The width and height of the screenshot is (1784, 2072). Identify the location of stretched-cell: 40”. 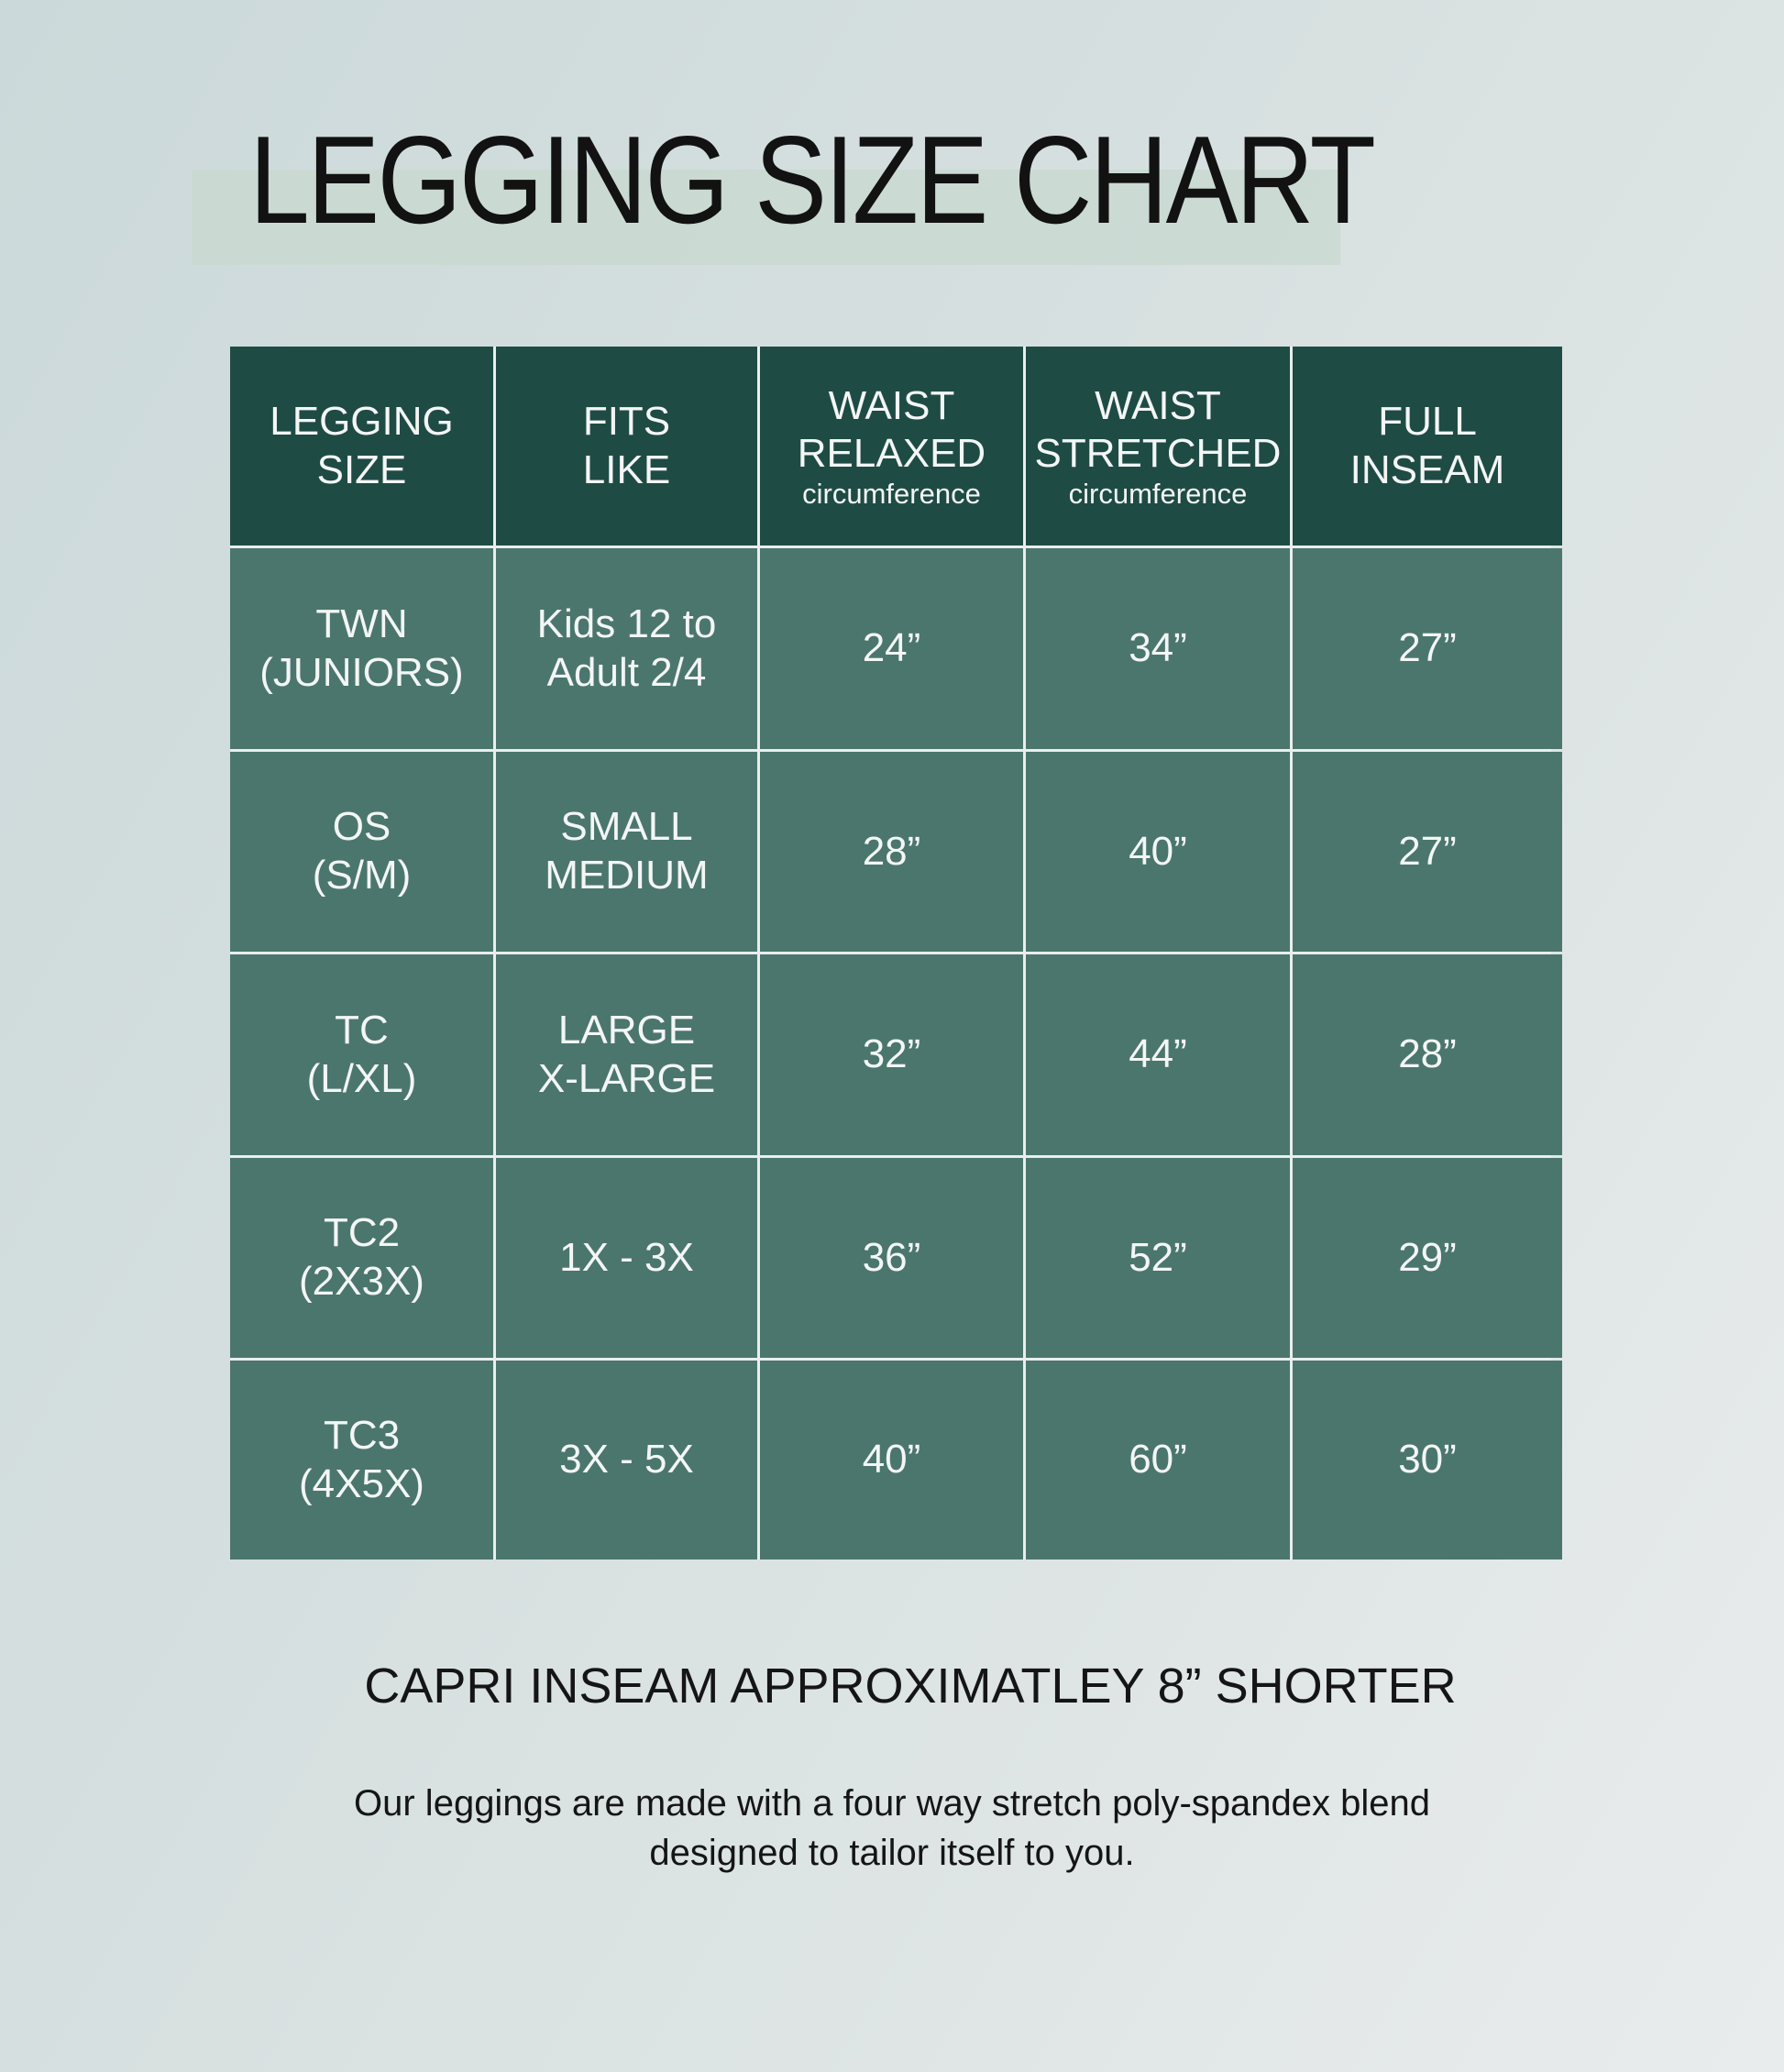
(1158, 852).